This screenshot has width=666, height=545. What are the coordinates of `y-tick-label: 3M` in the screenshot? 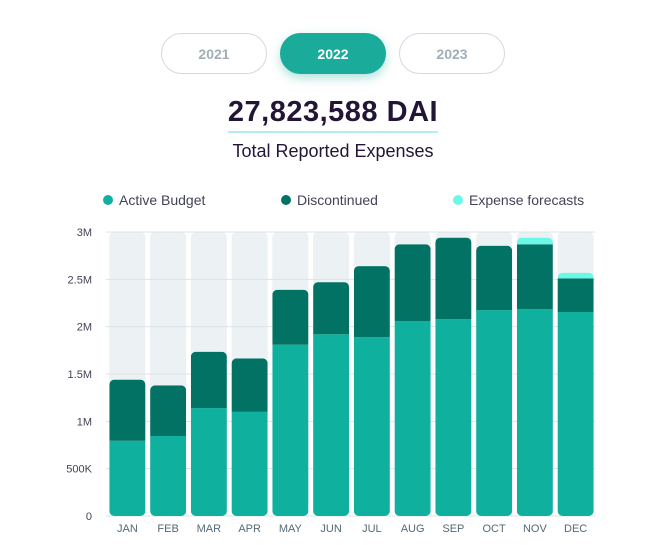 It's located at (84, 233).